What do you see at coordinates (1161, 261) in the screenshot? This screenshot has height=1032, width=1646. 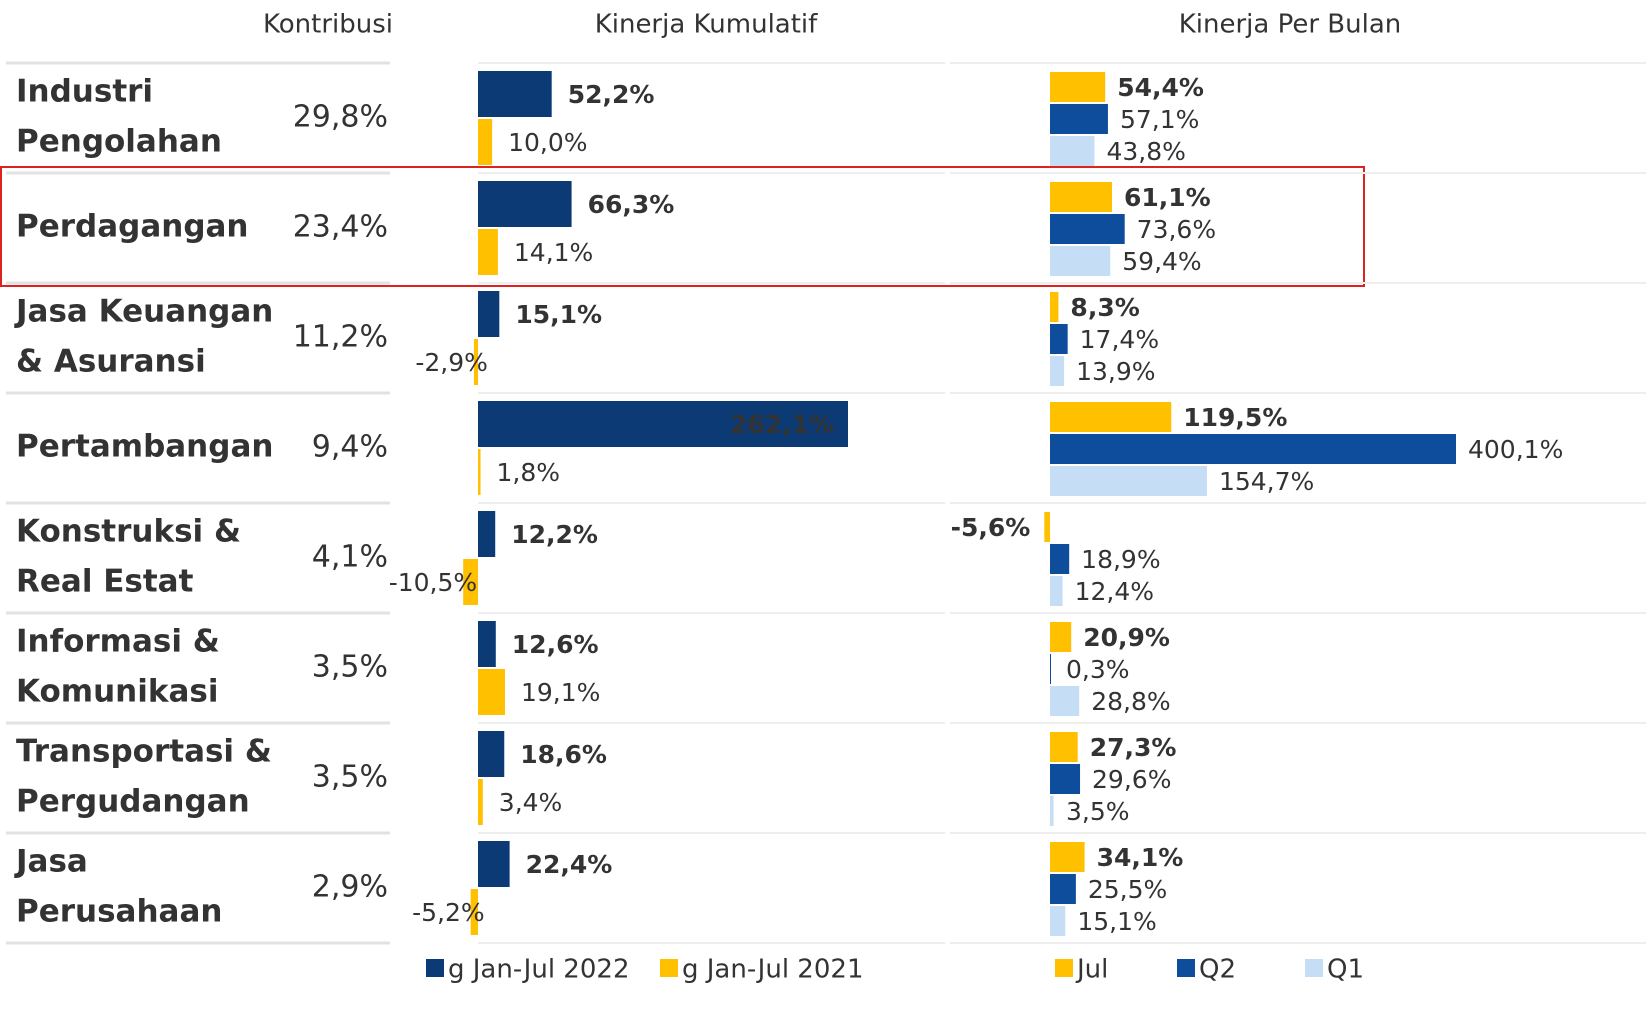 I see `value-label: 59,4%` at bounding box center [1161, 261].